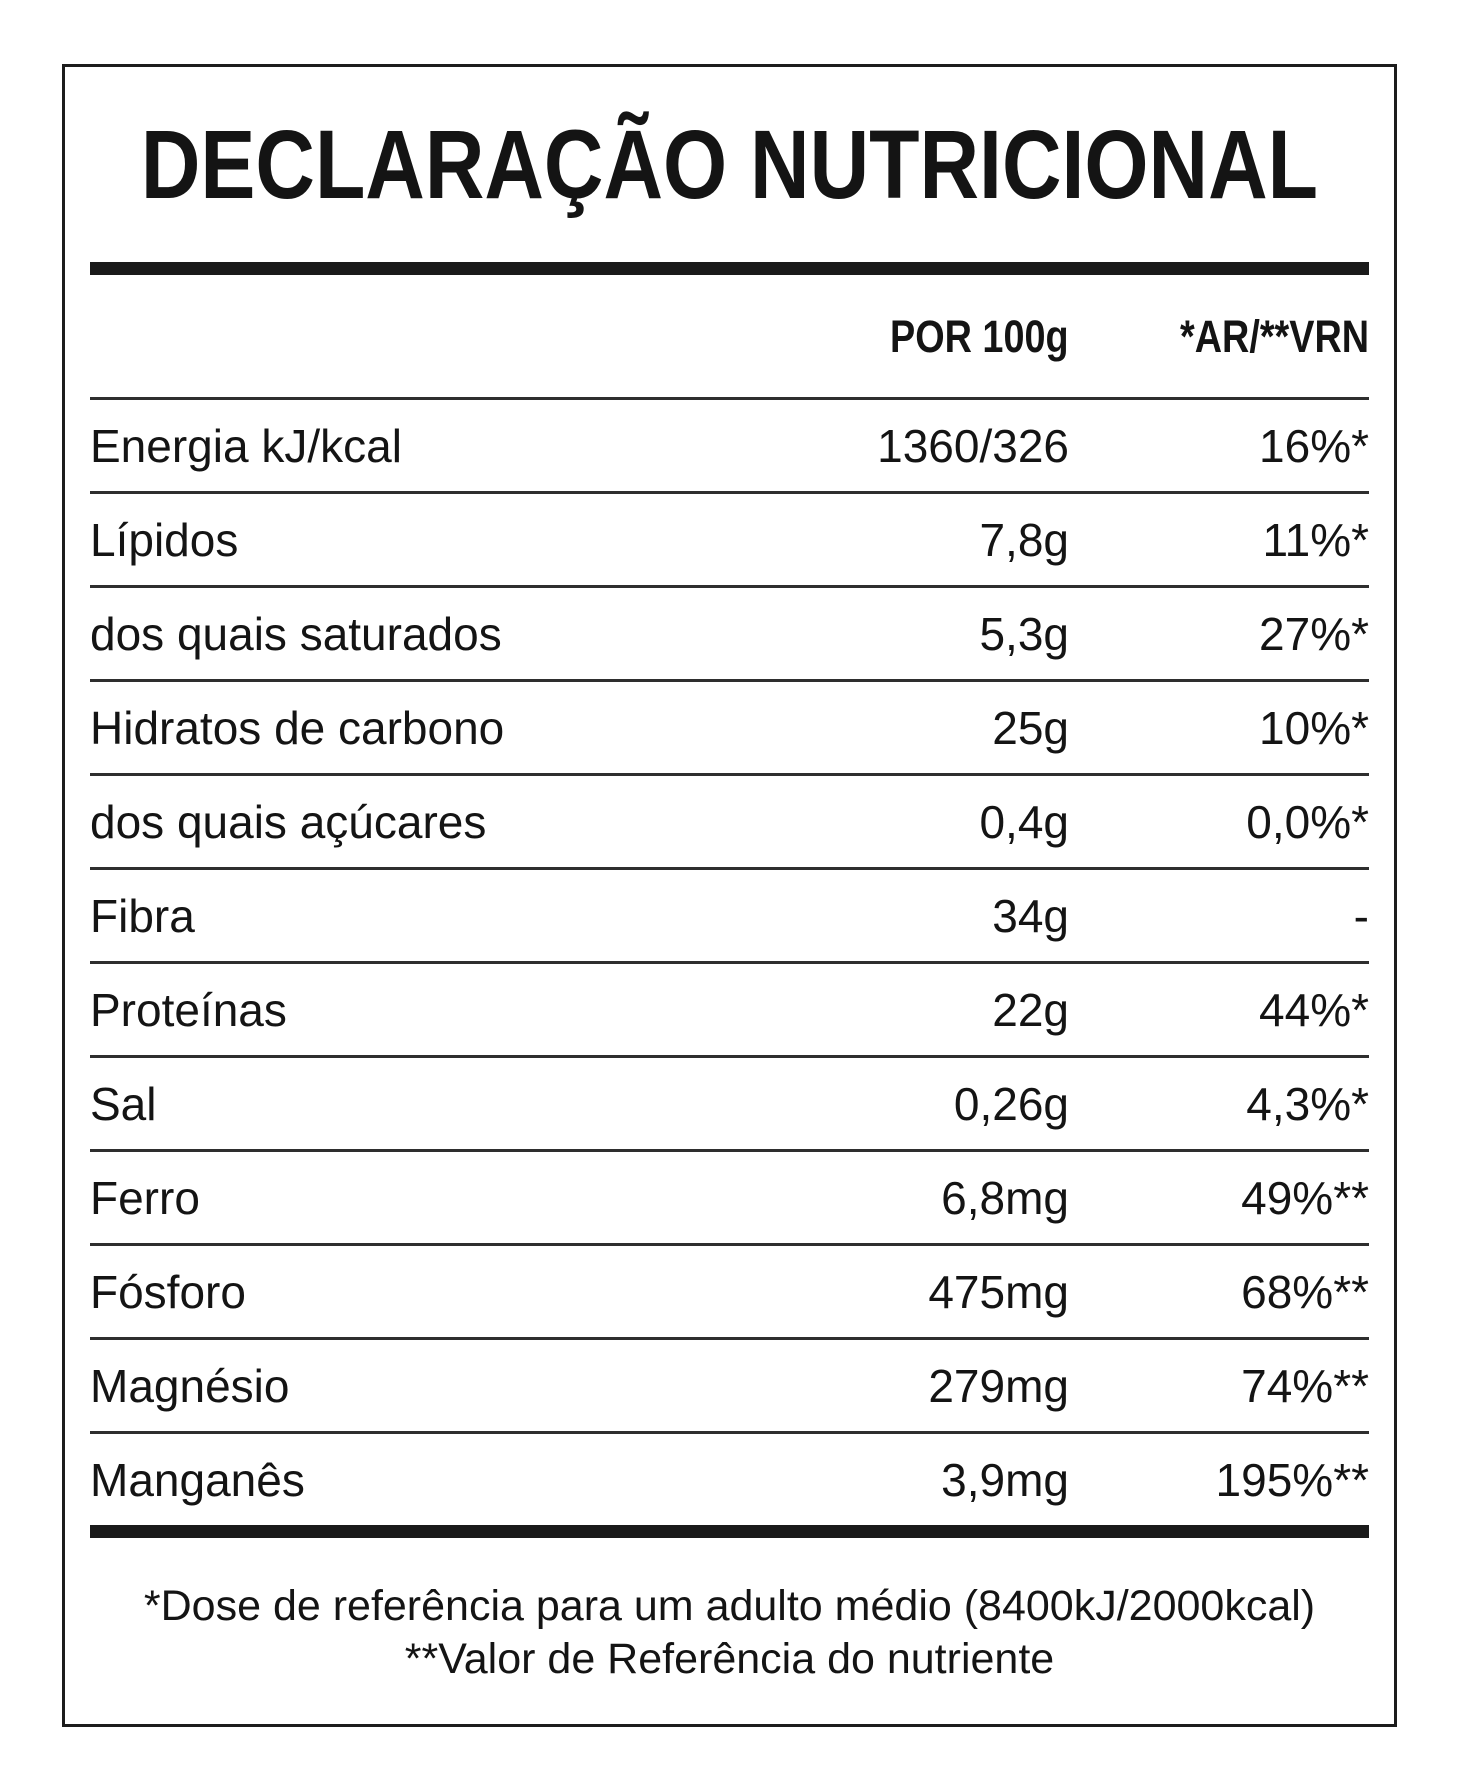 This screenshot has height=1789, width=1458. What do you see at coordinates (1030, 915) in the screenshot?
I see `per-100g-value-text: 34g` at bounding box center [1030, 915].